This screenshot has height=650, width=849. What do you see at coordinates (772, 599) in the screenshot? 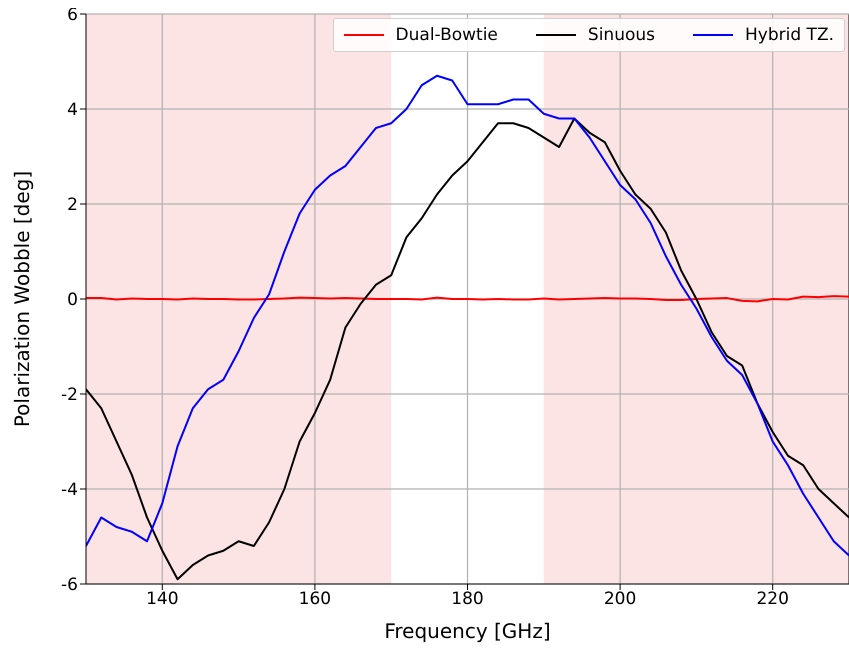
I see `x-tick-label: 220` at bounding box center [772, 599].